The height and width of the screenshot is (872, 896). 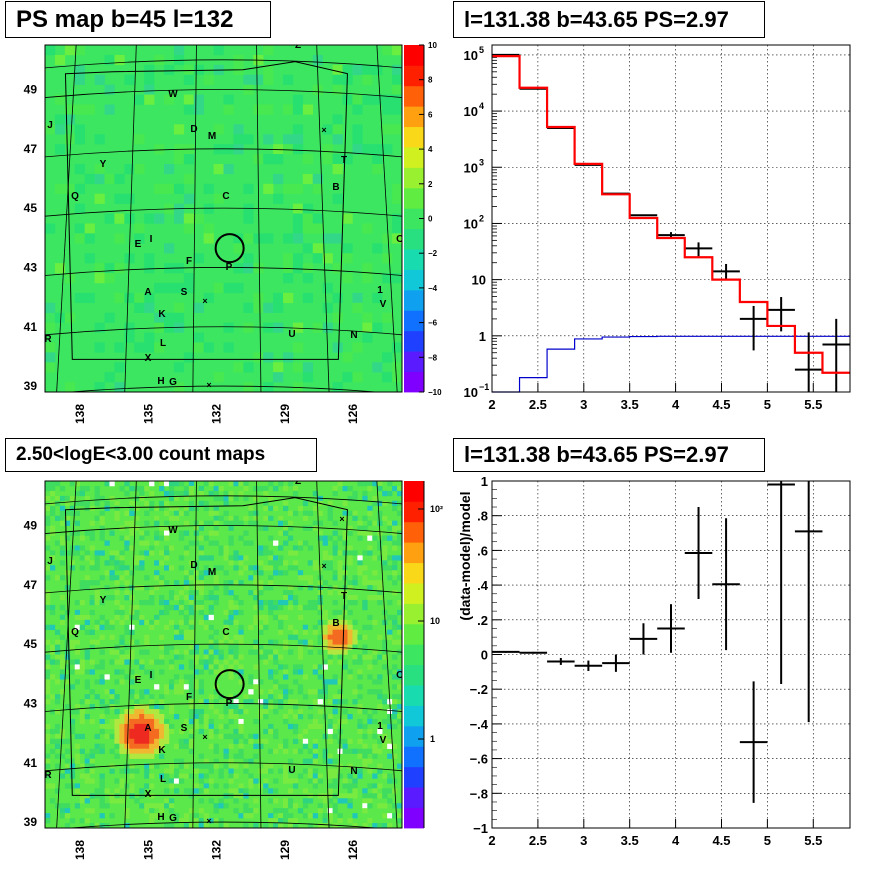 I want to click on source-label-k: K, so click(x=162, y=750).